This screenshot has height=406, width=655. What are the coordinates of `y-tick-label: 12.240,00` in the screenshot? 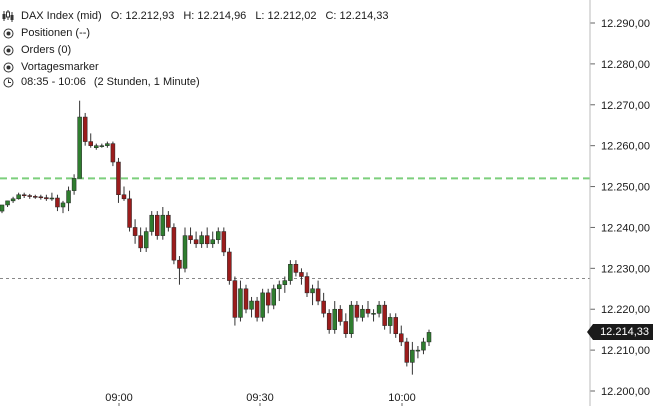 It's located at (625, 228).